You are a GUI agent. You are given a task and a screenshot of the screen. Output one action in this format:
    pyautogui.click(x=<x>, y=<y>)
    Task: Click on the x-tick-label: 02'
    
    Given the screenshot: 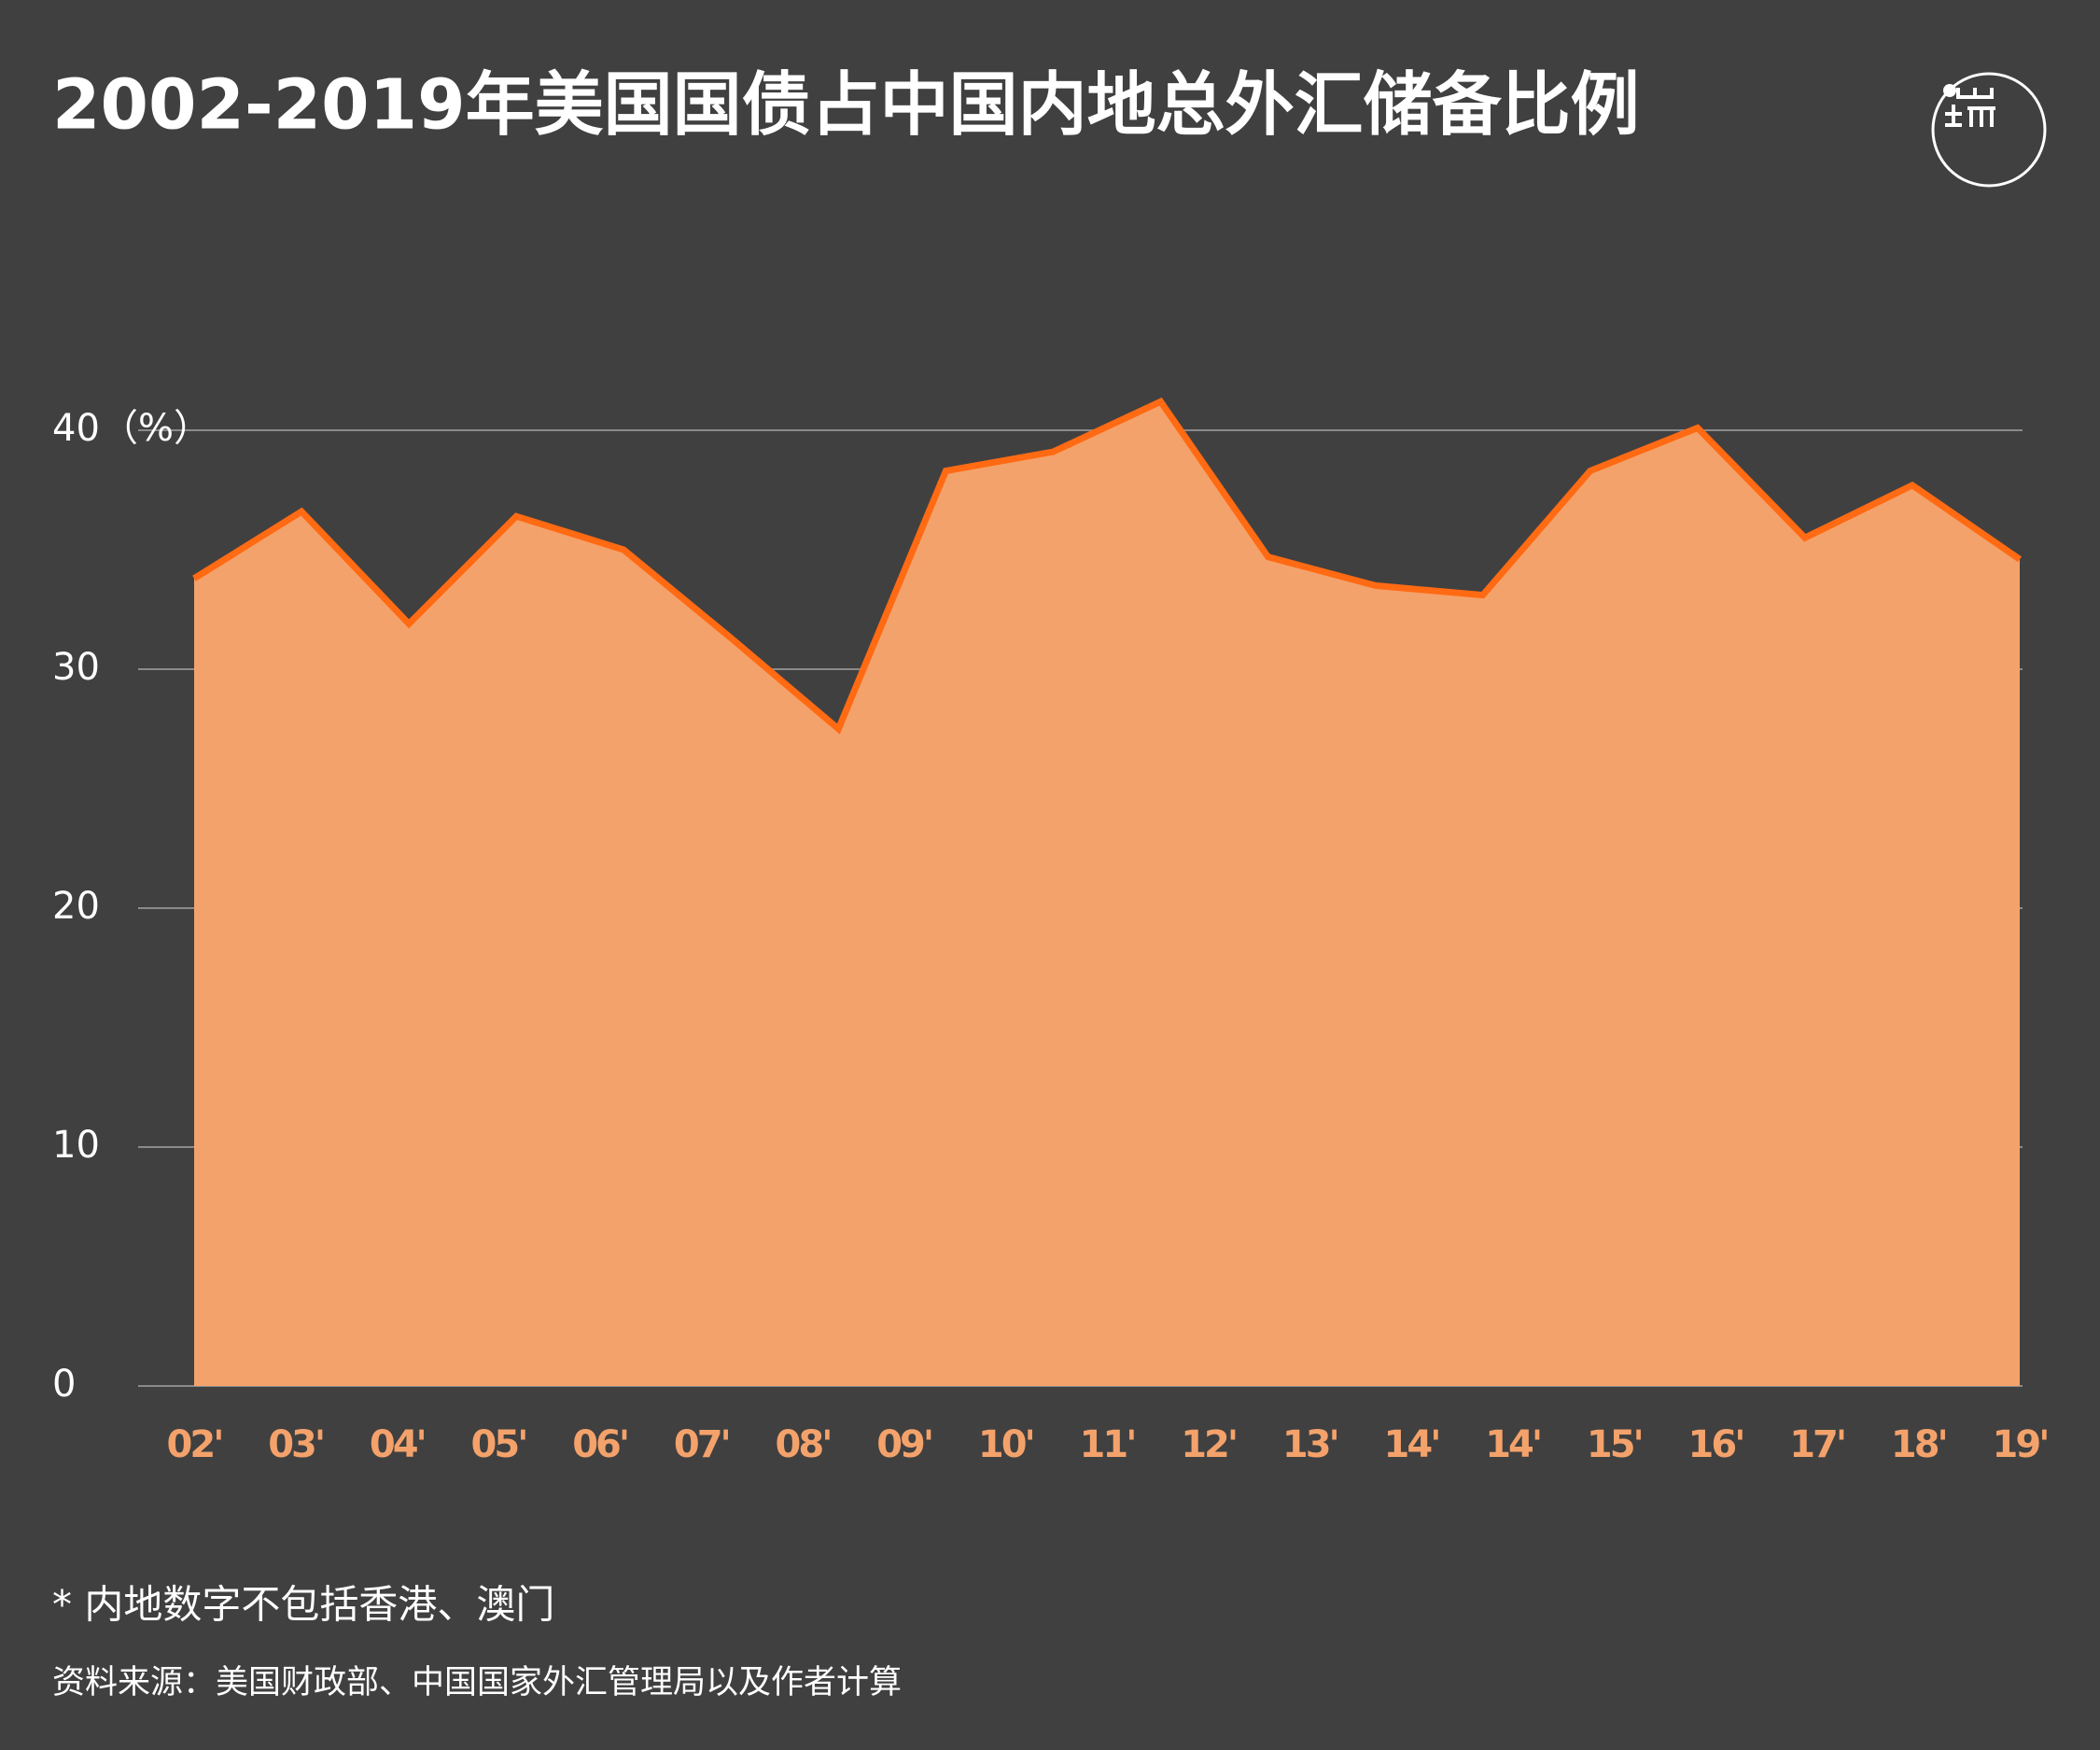 What is the action you would take?
    pyautogui.click(x=194, y=1444)
    